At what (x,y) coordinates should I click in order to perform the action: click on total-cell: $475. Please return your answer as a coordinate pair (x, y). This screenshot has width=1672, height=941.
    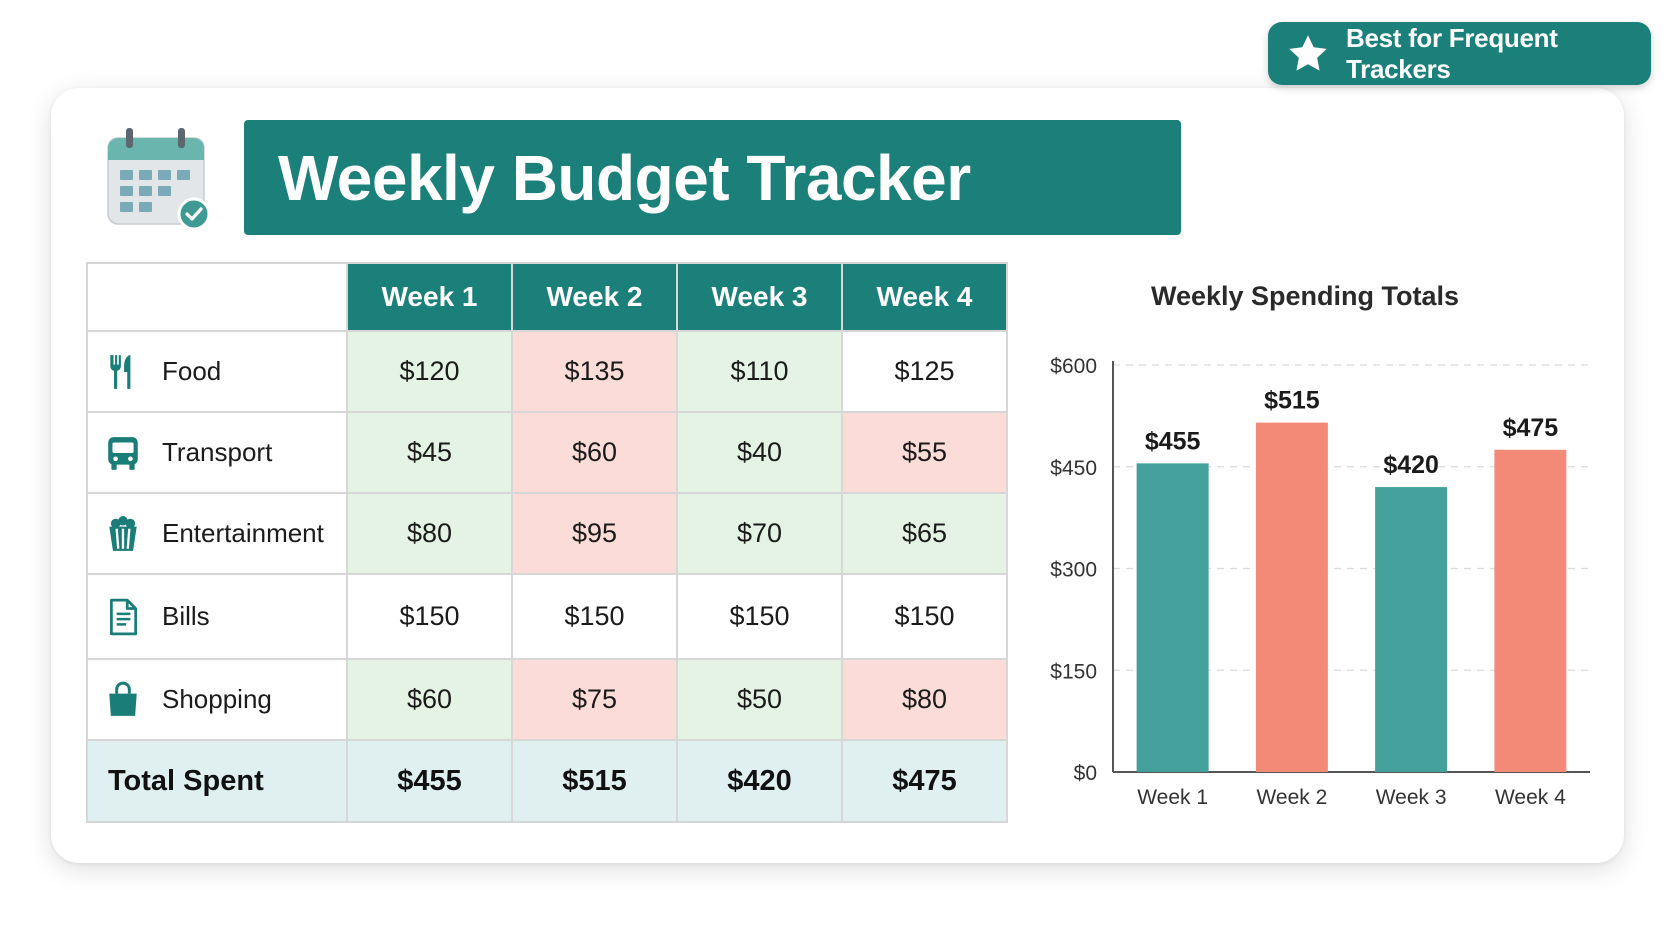
    Looking at the image, I should click on (924, 781).